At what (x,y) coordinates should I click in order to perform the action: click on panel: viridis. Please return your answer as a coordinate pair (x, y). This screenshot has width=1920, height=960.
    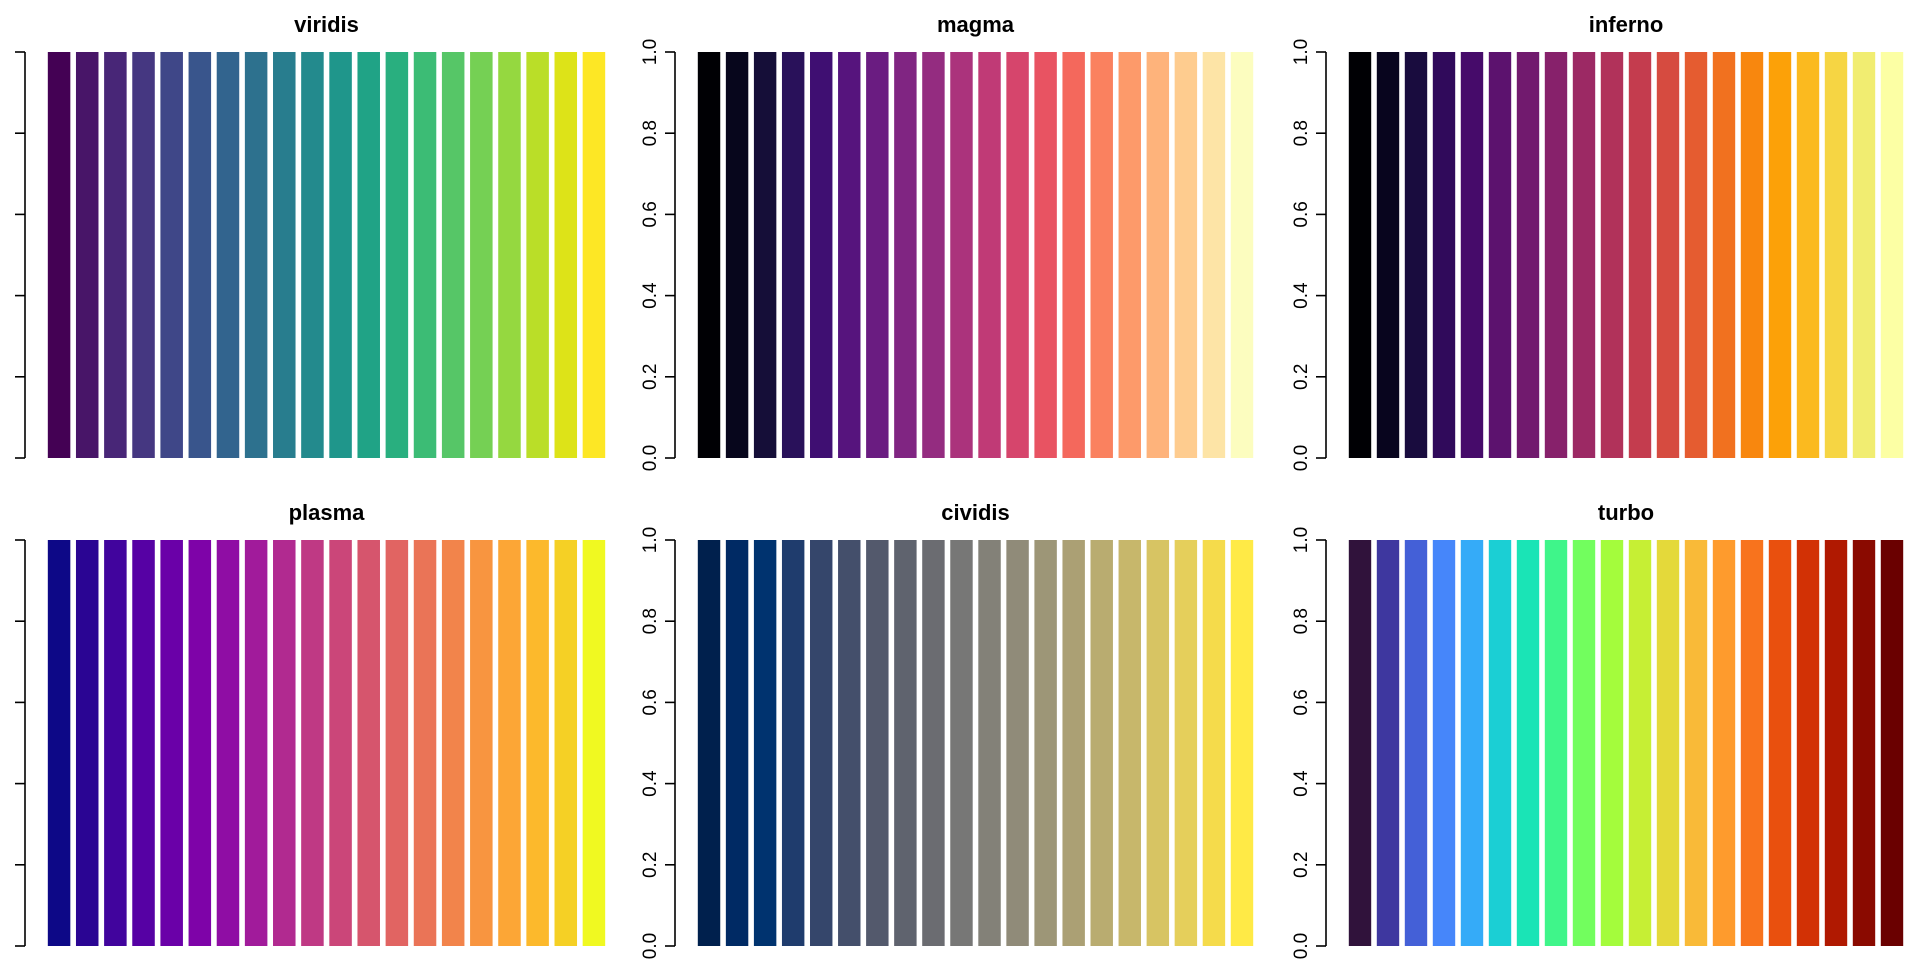
    Looking at the image, I should click on (310, 235).